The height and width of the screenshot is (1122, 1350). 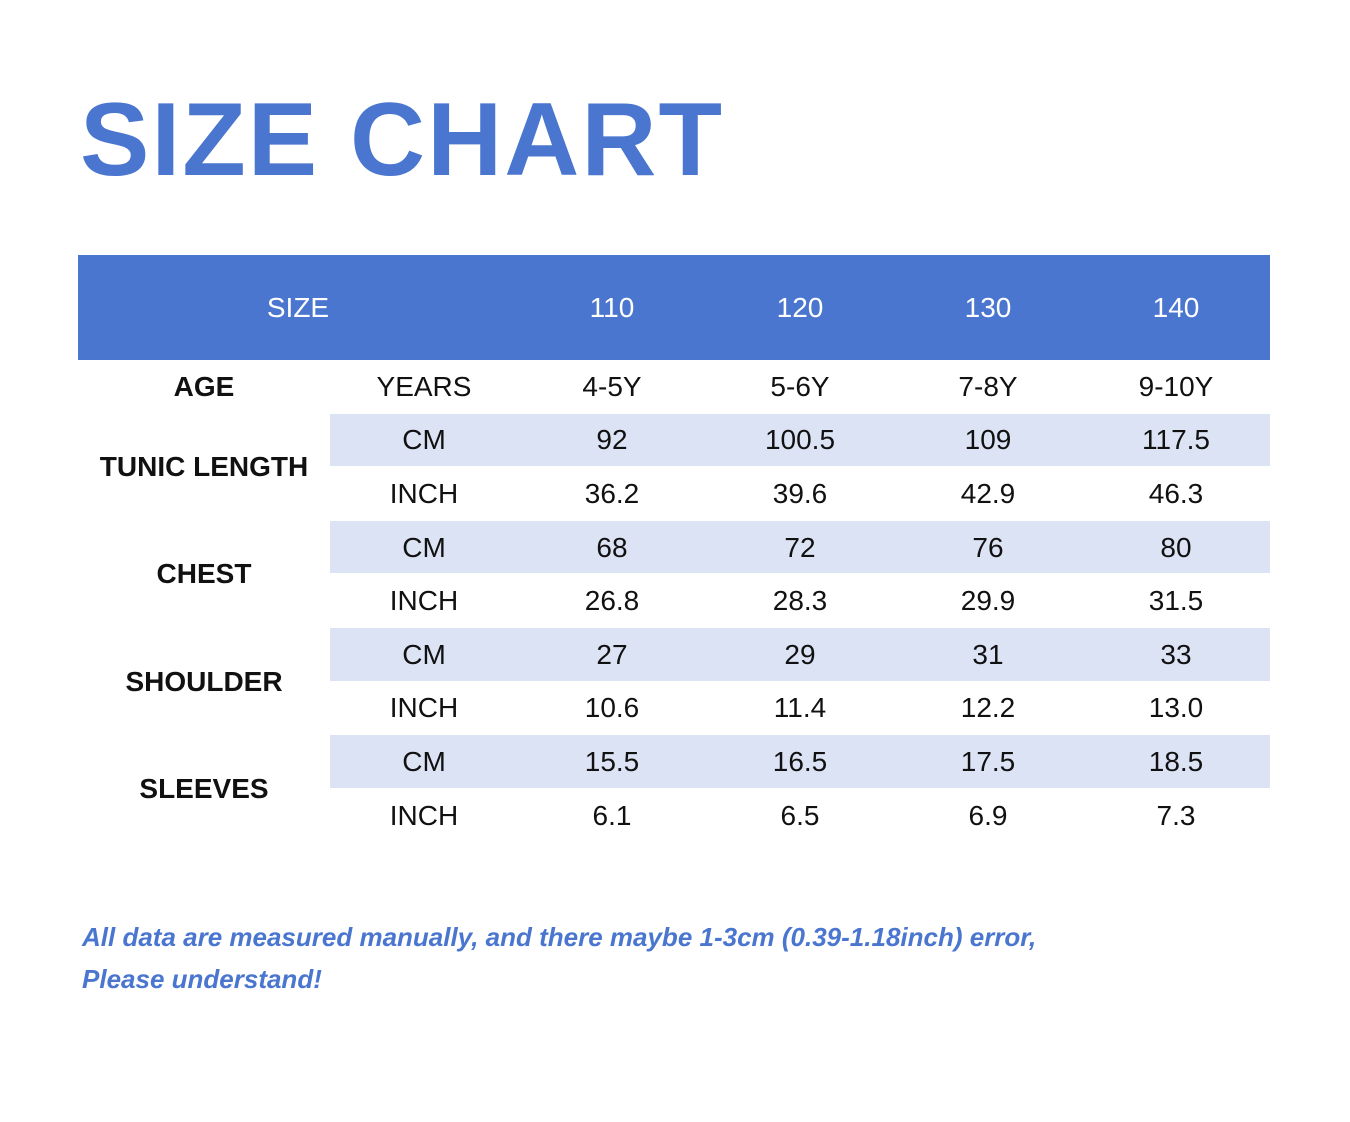 I want to click on value-cell: 7.3, so click(x=1176, y=815).